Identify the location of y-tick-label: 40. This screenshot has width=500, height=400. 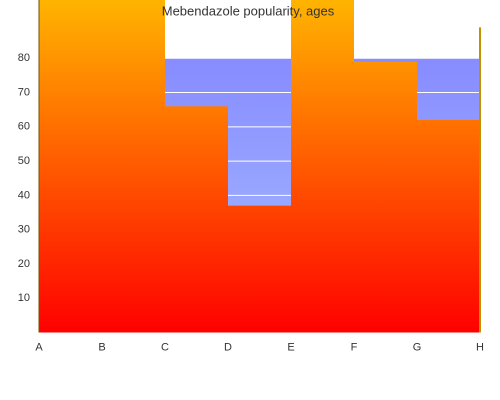
(24, 195).